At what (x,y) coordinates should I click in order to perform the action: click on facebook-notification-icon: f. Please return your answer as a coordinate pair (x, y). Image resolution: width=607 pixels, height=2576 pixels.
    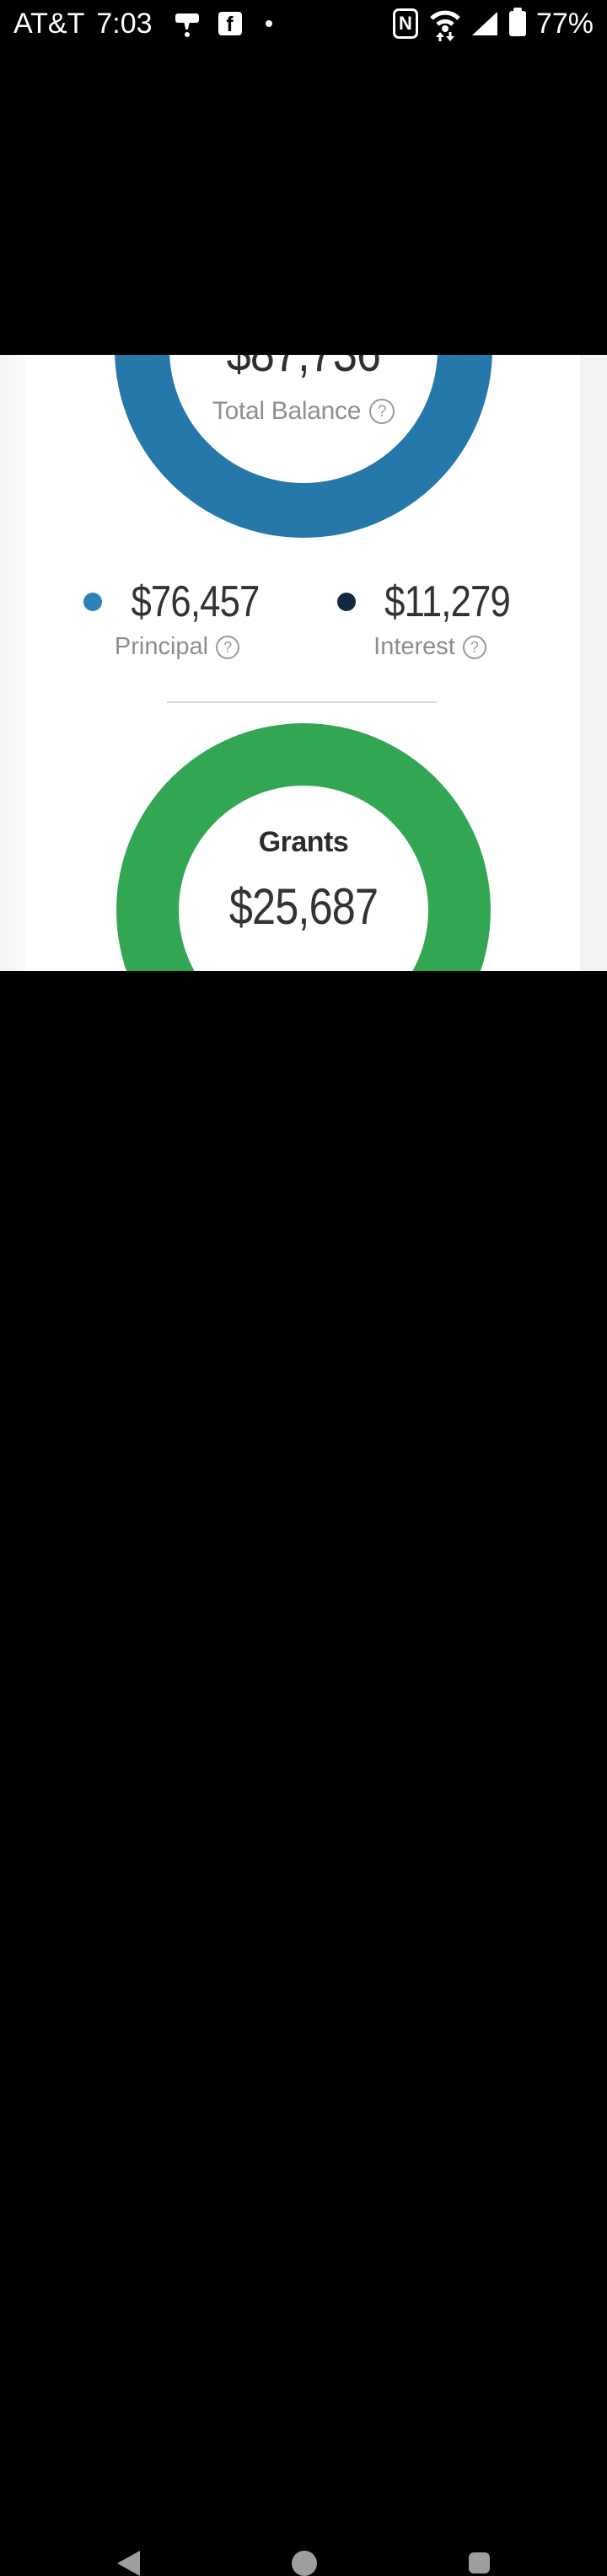
    Looking at the image, I should click on (230, 23).